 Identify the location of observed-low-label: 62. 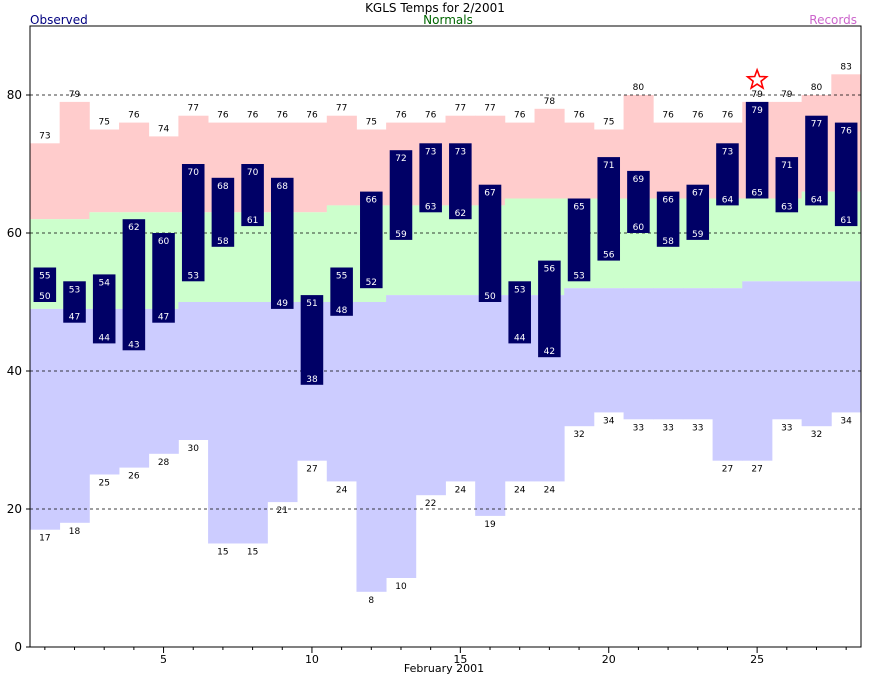
(460, 214).